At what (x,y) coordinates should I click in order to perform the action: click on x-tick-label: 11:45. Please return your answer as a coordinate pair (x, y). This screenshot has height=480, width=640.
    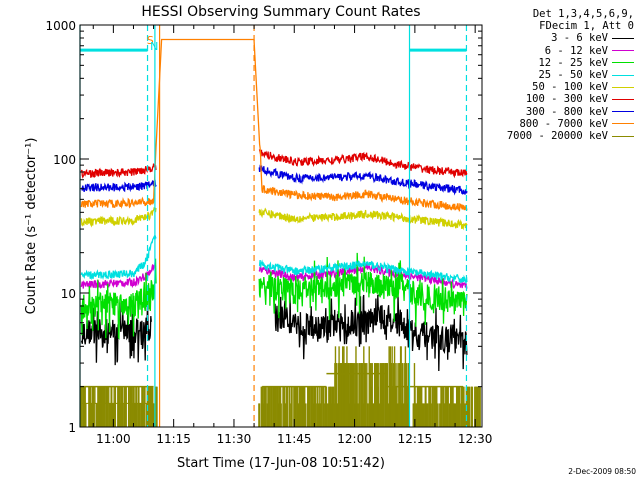
    Looking at the image, I should click on (294, 439).